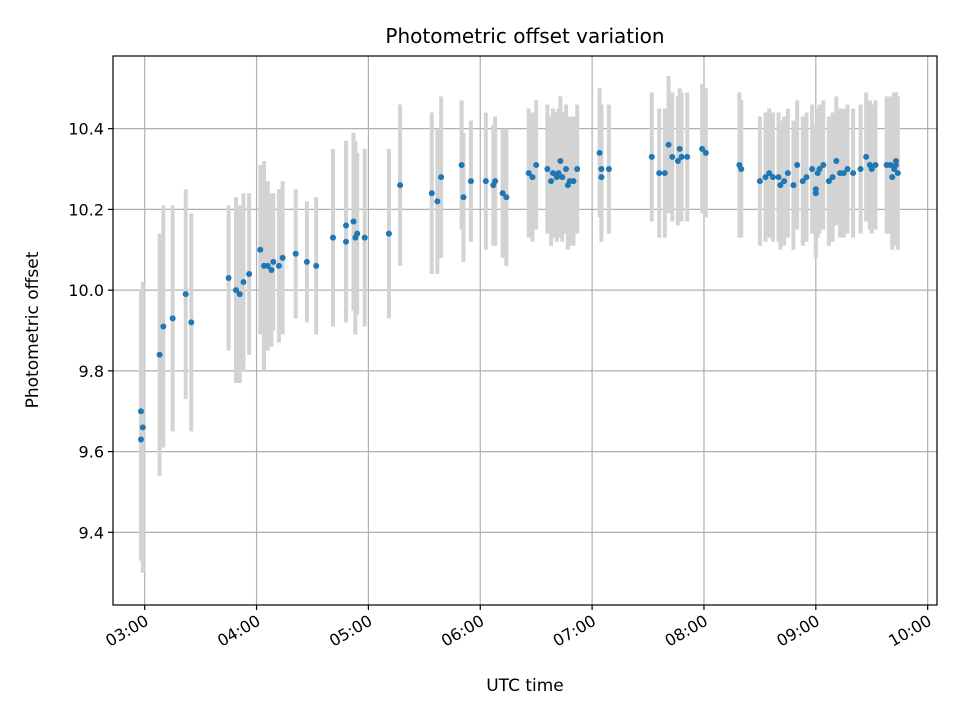  What do you see at coordinates (86, 129) in the screenshot?
I see `y-tick-label: 10.4` at bounding box center [86, 129].